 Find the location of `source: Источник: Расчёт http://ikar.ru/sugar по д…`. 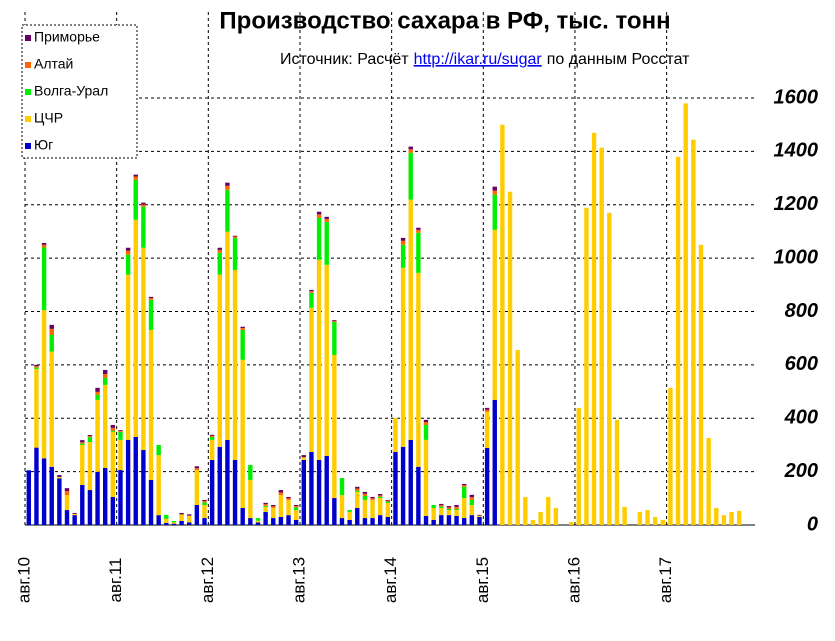

source: Источник: Расчёт http://ikar.ru/sugar по д… is located at coordinates (485, 59).